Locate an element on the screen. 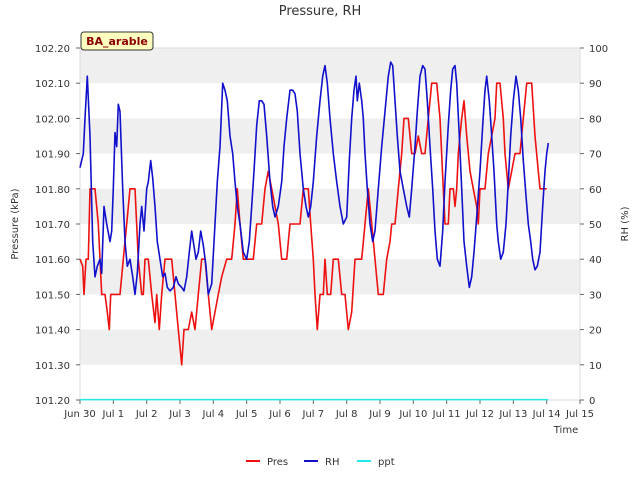 The width and height of the screenshot is (640, 480). x-tick-label: Jul 8 is located at coordinates (346, 414).